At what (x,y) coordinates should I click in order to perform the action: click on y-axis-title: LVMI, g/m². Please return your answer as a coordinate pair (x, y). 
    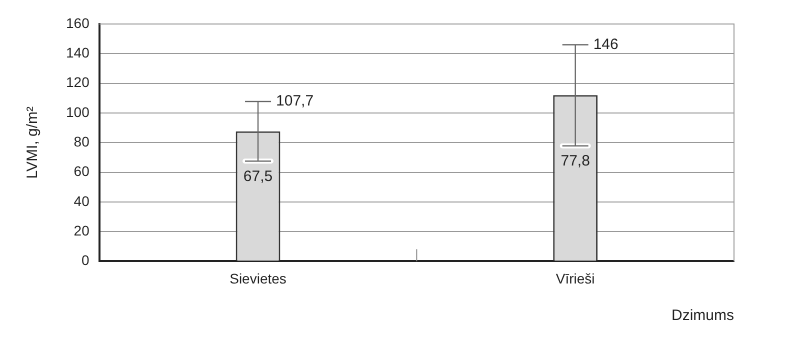
    Looking at the image, I should click on (33, 142).